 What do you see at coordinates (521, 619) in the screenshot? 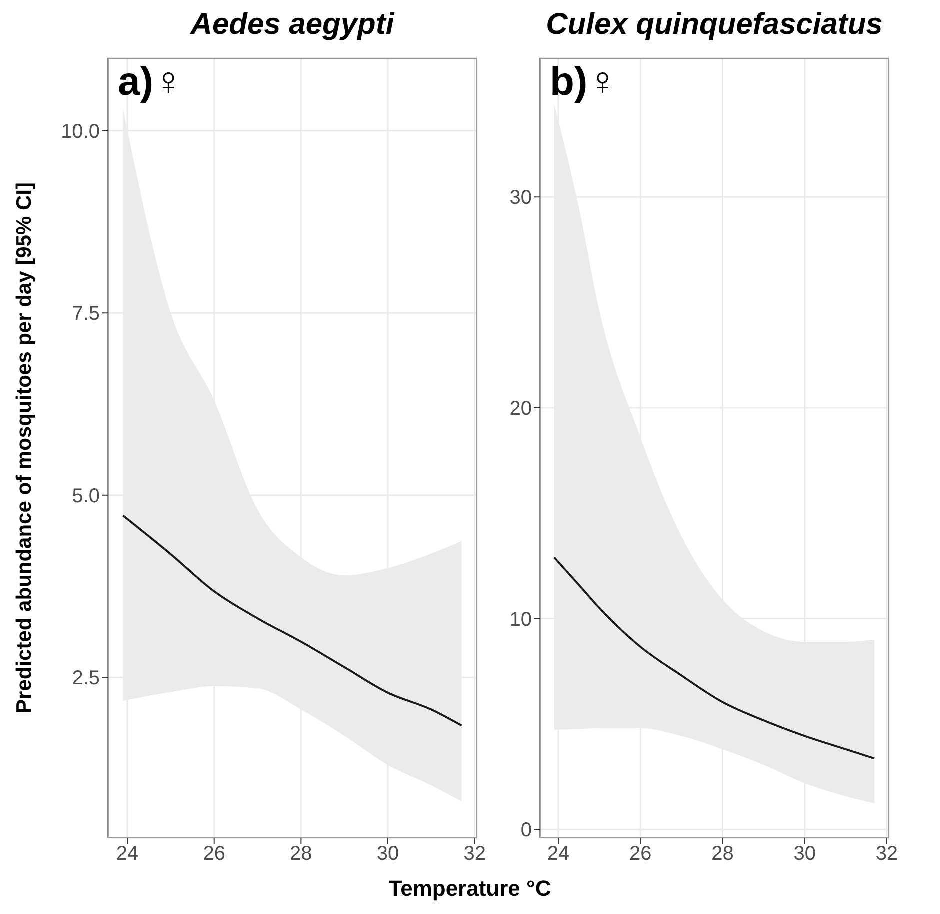
I see `y-tick-label: 10` at bounding box center [521, 619].